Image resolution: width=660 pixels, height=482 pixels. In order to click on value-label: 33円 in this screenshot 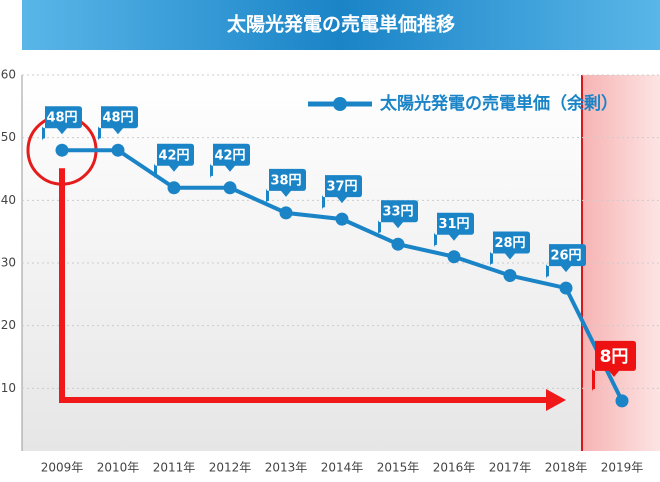, I will do `click(397, 212)`.